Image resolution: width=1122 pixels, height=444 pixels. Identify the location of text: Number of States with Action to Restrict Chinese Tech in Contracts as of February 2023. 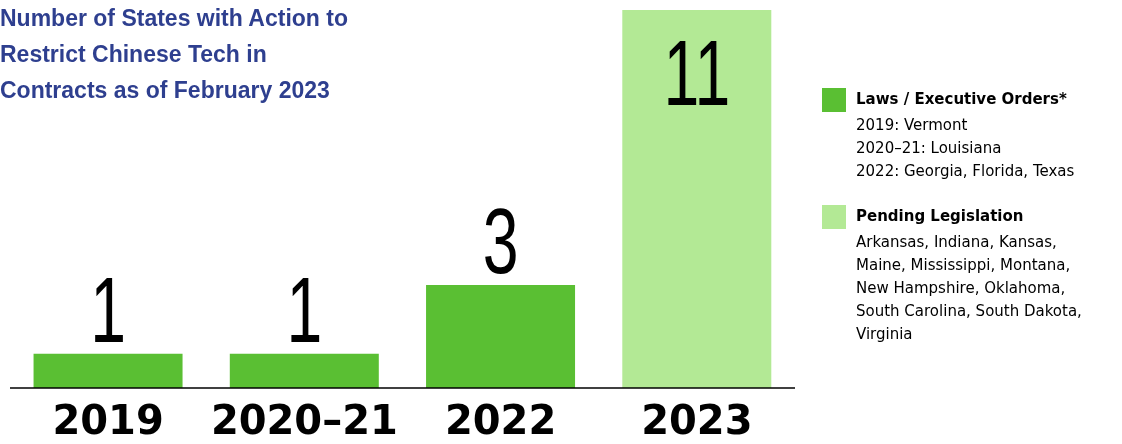
(174, 54).